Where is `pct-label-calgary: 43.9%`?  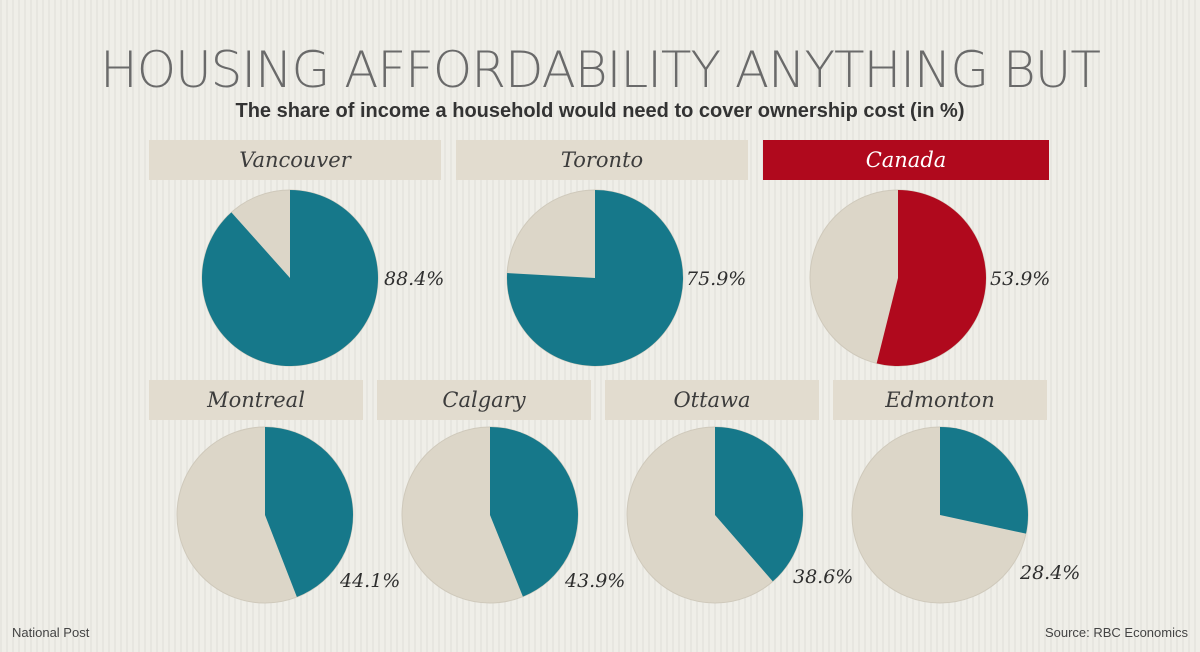 pct-label-calgary: 43.9% is located at coordinates (595, 581).